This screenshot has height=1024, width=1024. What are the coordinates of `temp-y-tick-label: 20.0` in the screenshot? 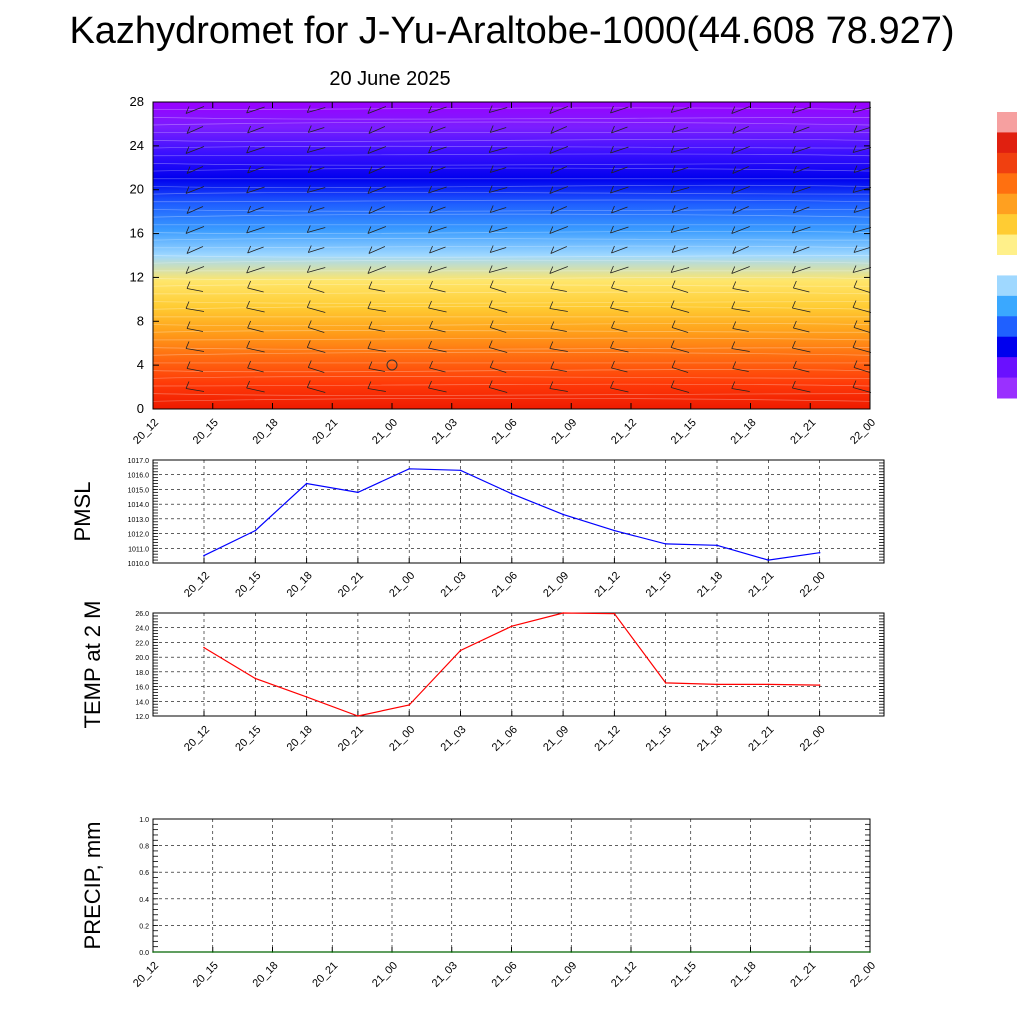 It's located at (142, 658).